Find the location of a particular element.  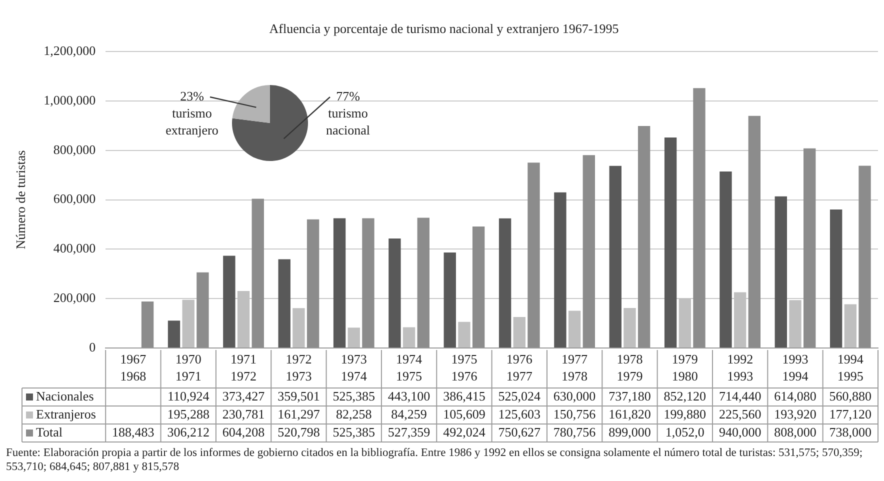

data-label: 614,080 is located at coordinates (795, 396).